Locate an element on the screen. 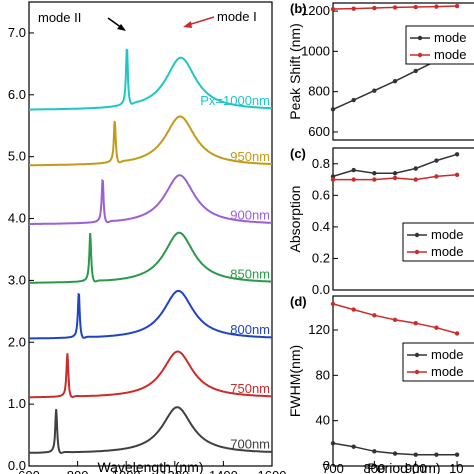 Image resolution: width=474 pixels, height=474 pixels. y-tick-label: 600 is located at coordinates (319, 131).